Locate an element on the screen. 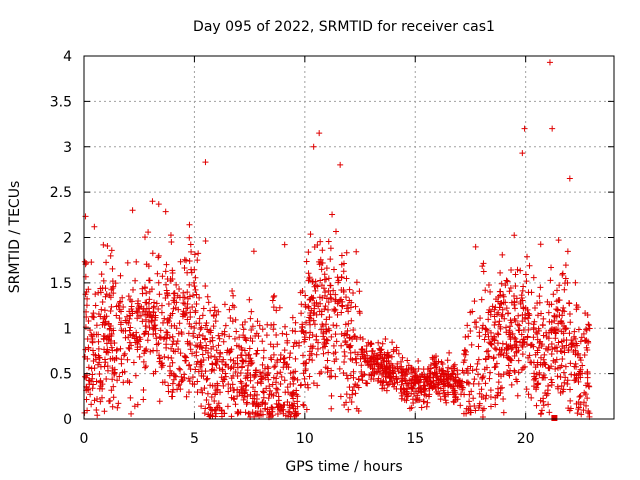 The image size is (640, 480). y-tick-label: 0.5 is located at coordinates (61, 375).